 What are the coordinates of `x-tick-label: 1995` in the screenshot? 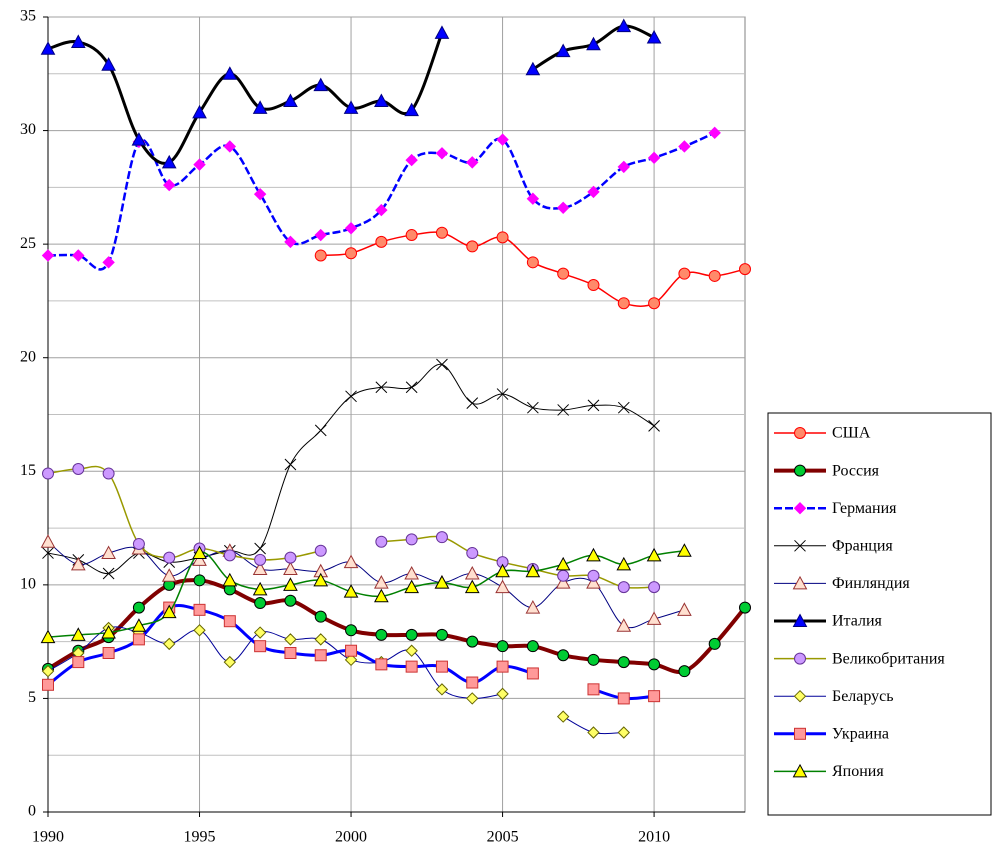 It's located at (200, 837).